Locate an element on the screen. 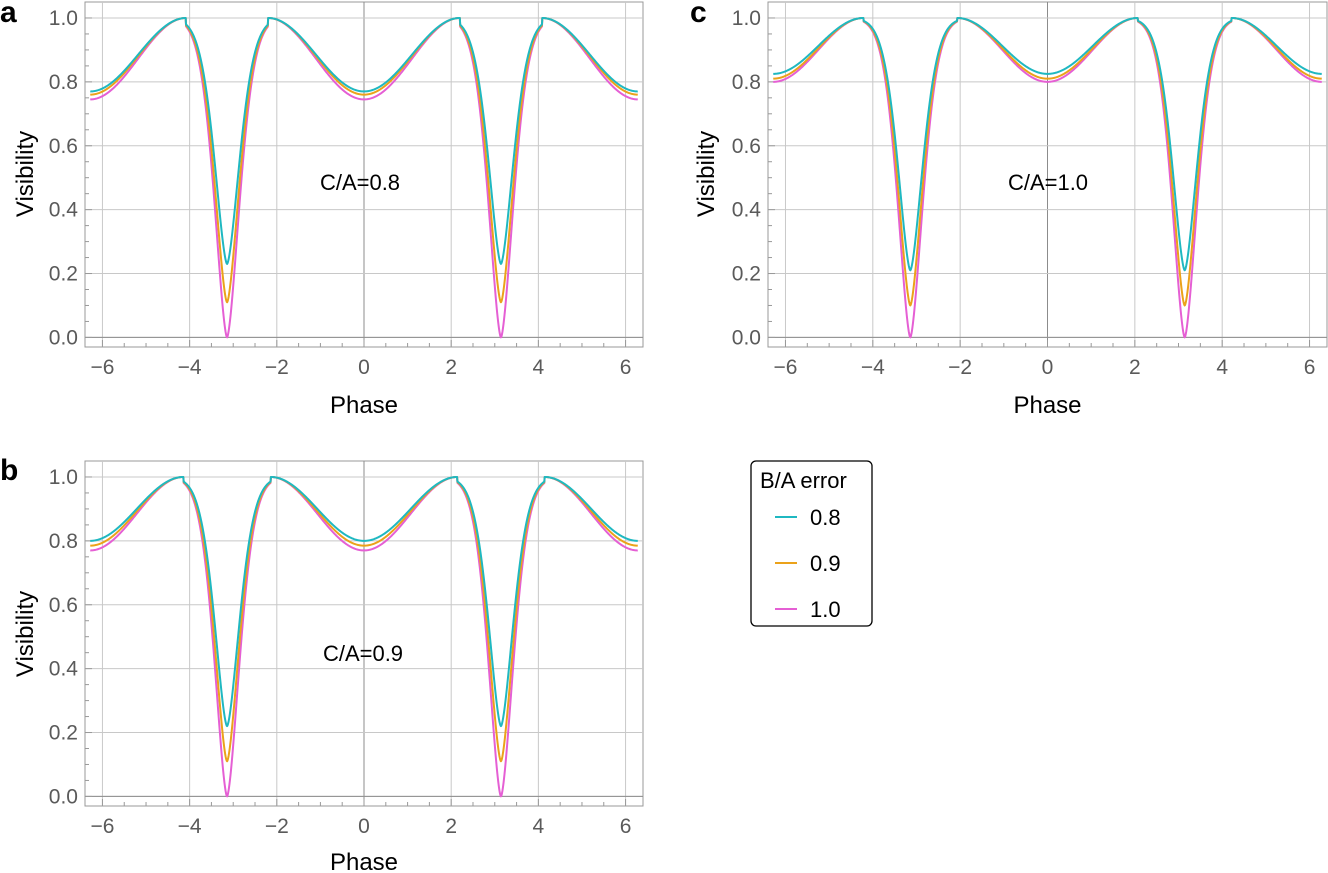 The image size is (1328, 873). legend: B/A error 0.8 0.9 1.0 is located at coordinates (811, 543).